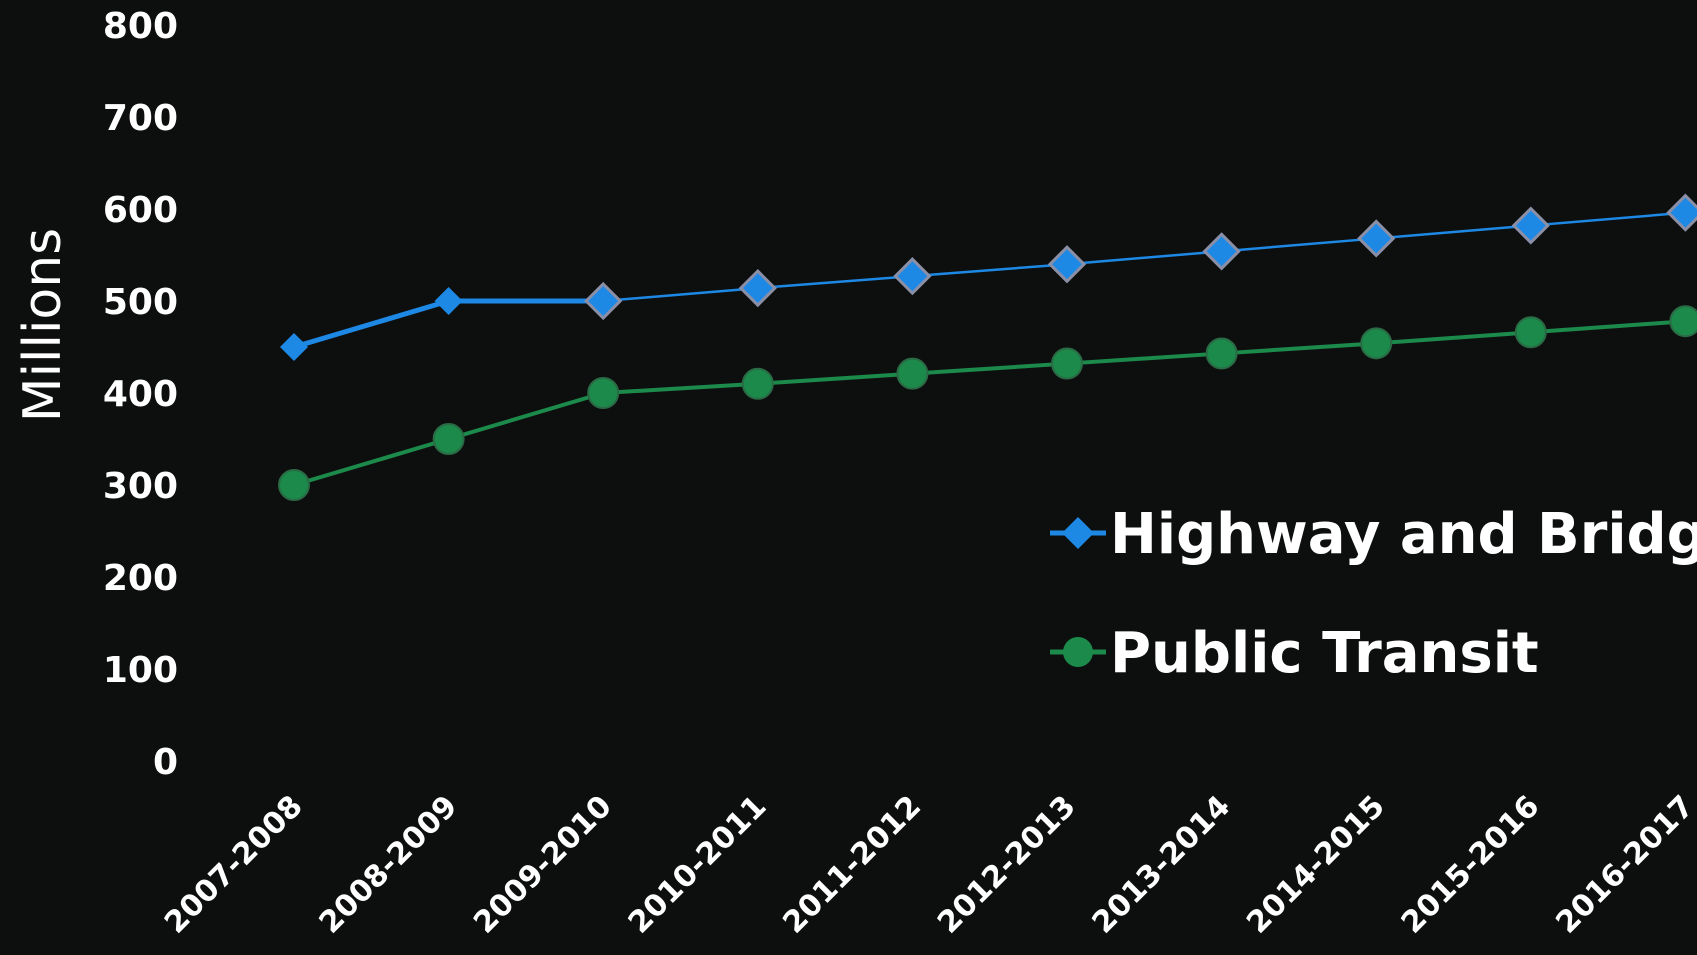 The image size is (1697, 955). What do you see at coordinates (1373, 594) in the screenshot?
I see `legend: Highway and Bridge Public Transit` at bounding box center [1373, 594].